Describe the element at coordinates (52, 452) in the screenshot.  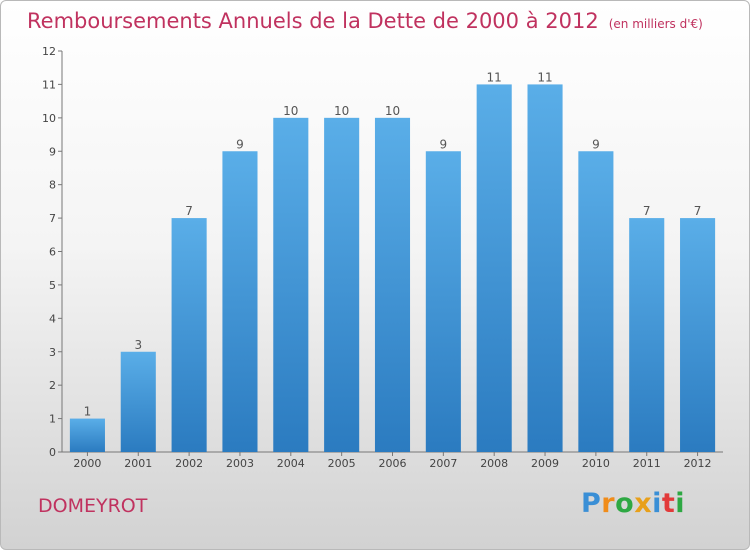
I see `y-tick-label: 0` at that location.